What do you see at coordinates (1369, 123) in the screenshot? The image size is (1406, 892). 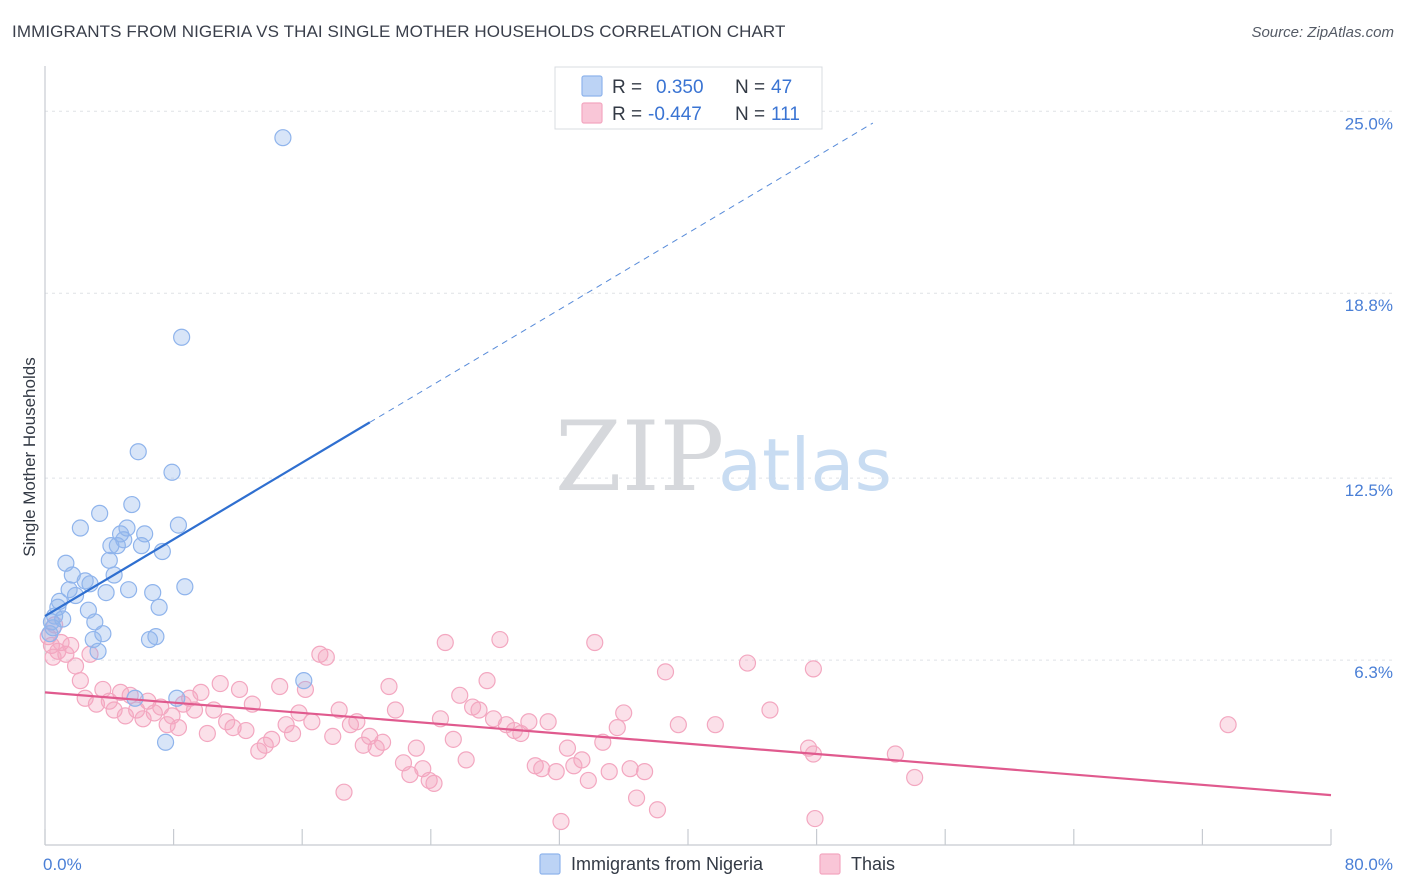 I see `y-tick-label-3: 25.0%` at bounding box center [1369, 123].